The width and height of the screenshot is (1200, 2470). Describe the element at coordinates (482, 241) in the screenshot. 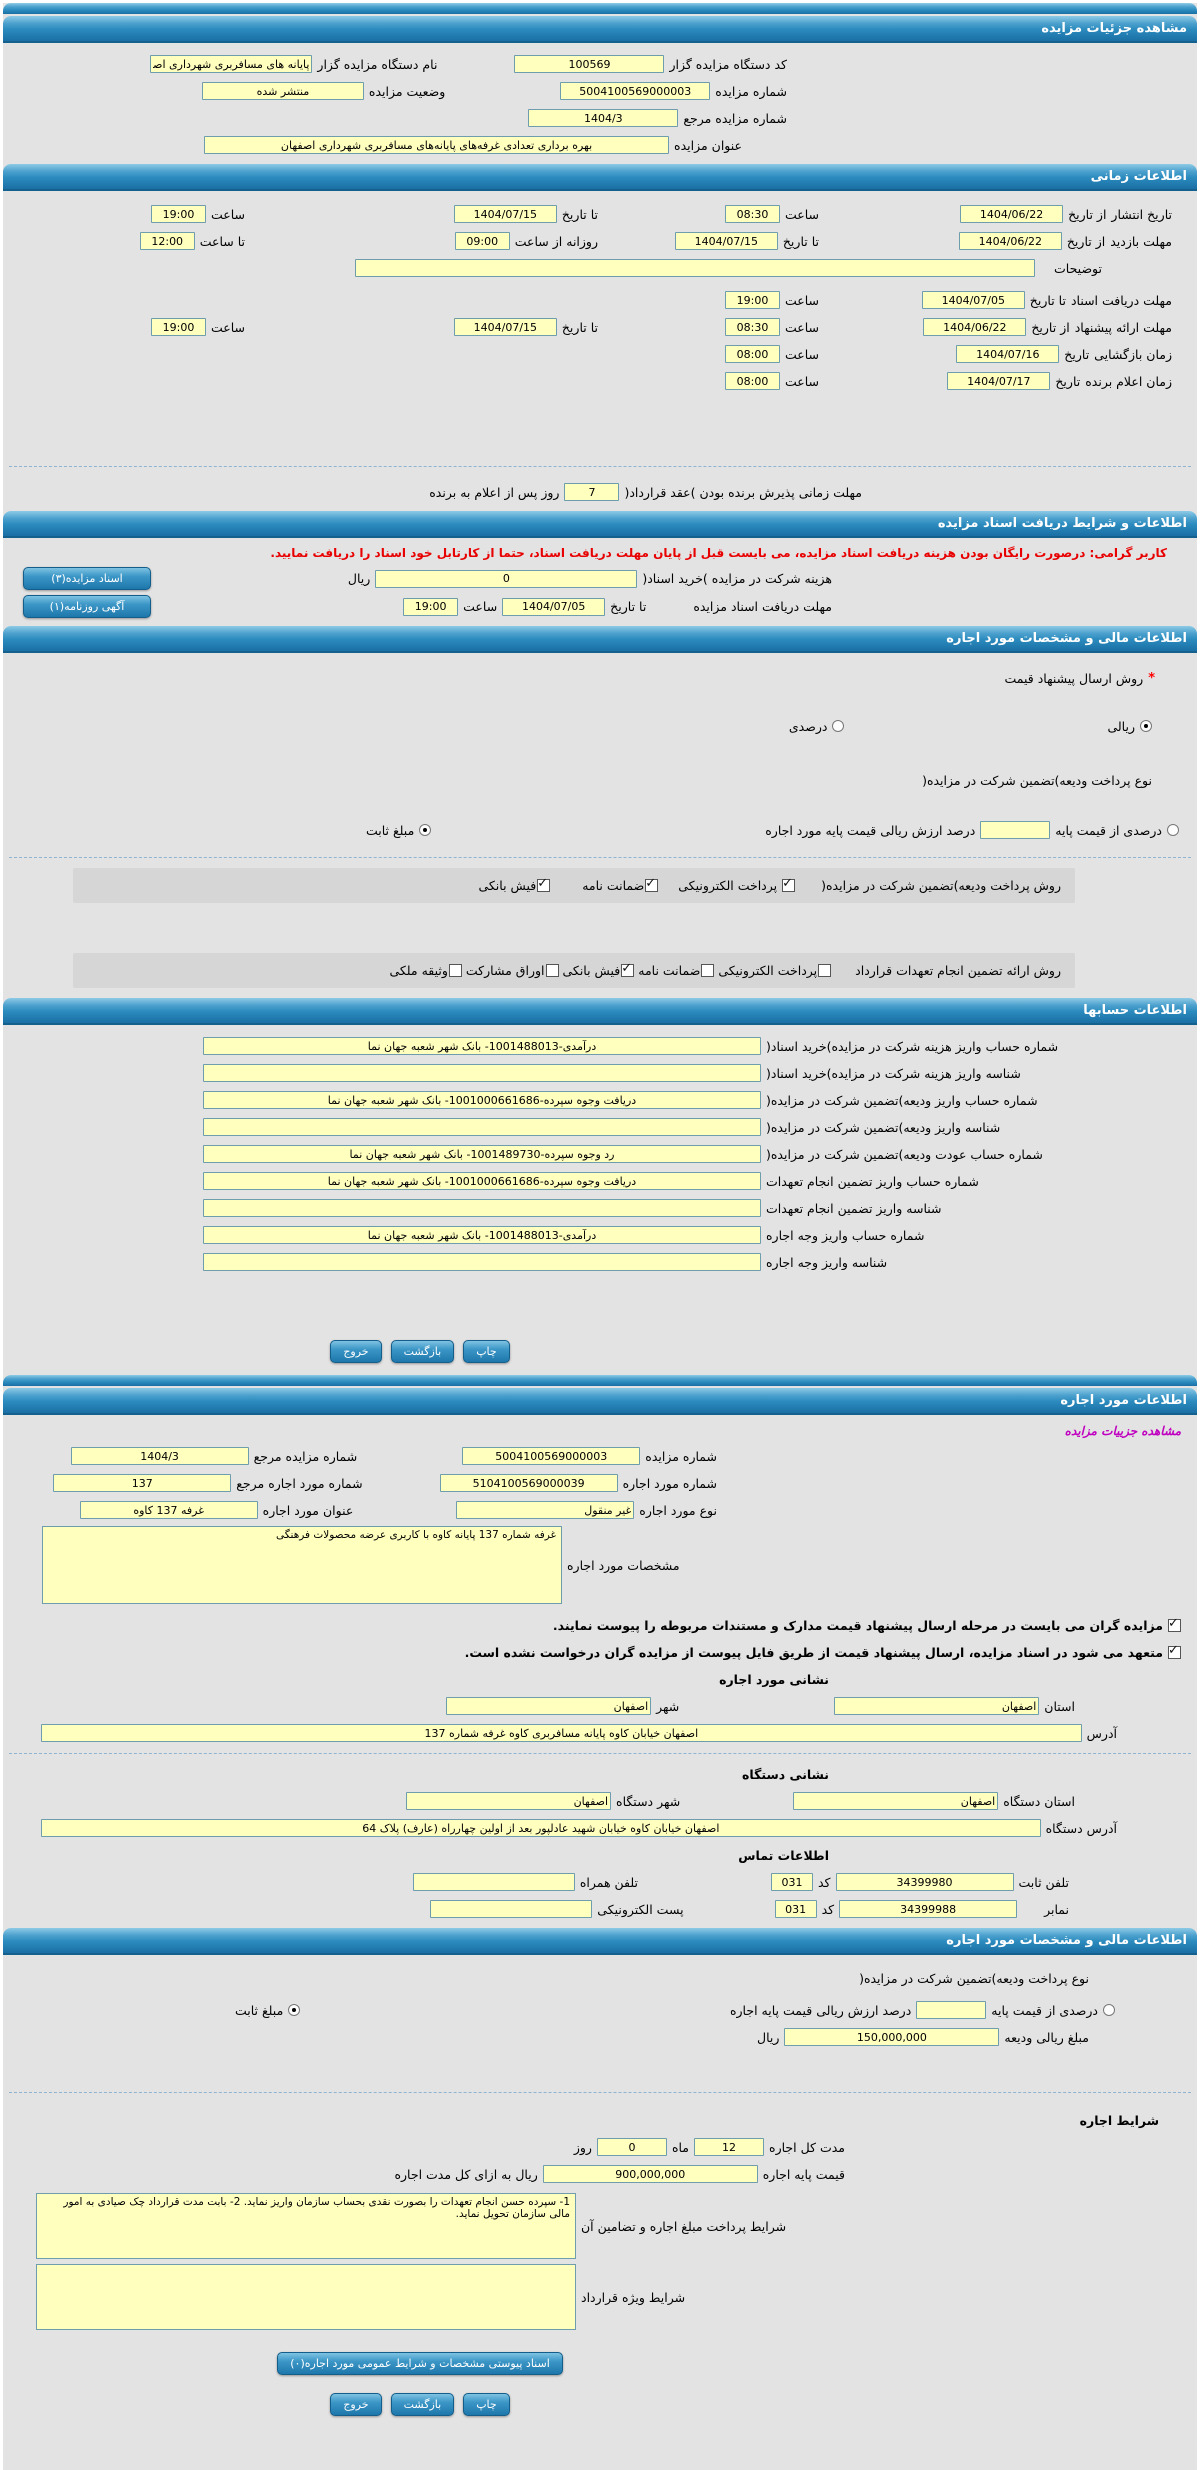

I see `visit-daily-from-input` at that location.